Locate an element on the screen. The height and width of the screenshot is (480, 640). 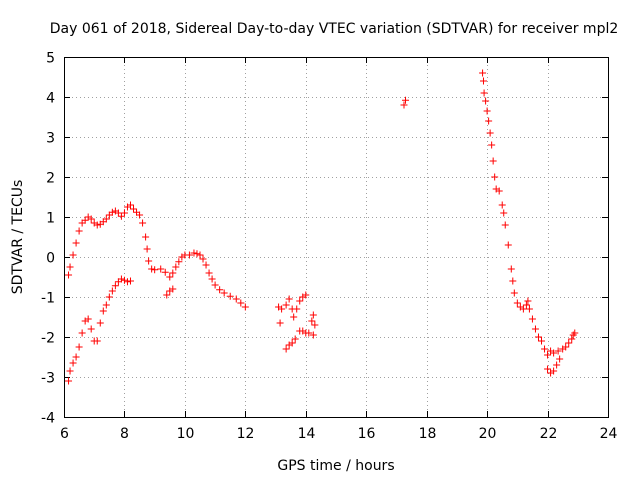
x-tick-label: 12 is located at coordinates (246, 434).